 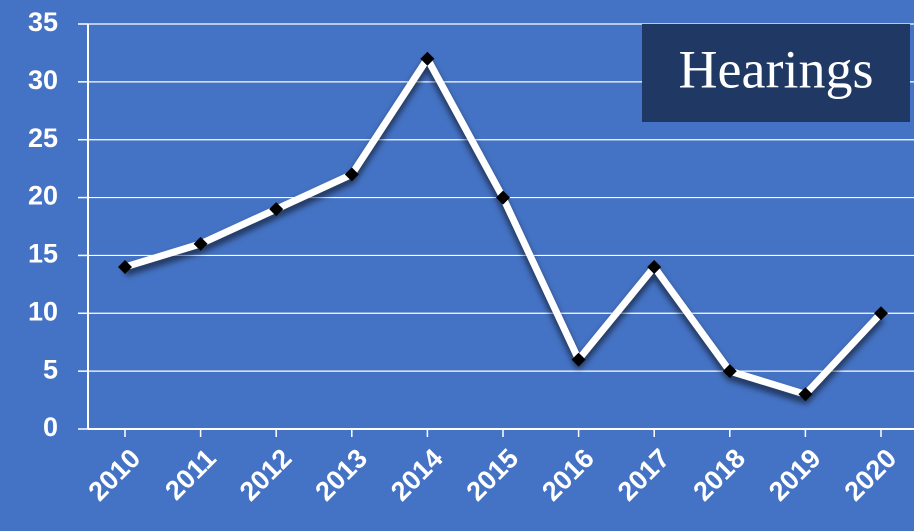 I want to click on y-tick-label: 5, so click(x=50, y=369).